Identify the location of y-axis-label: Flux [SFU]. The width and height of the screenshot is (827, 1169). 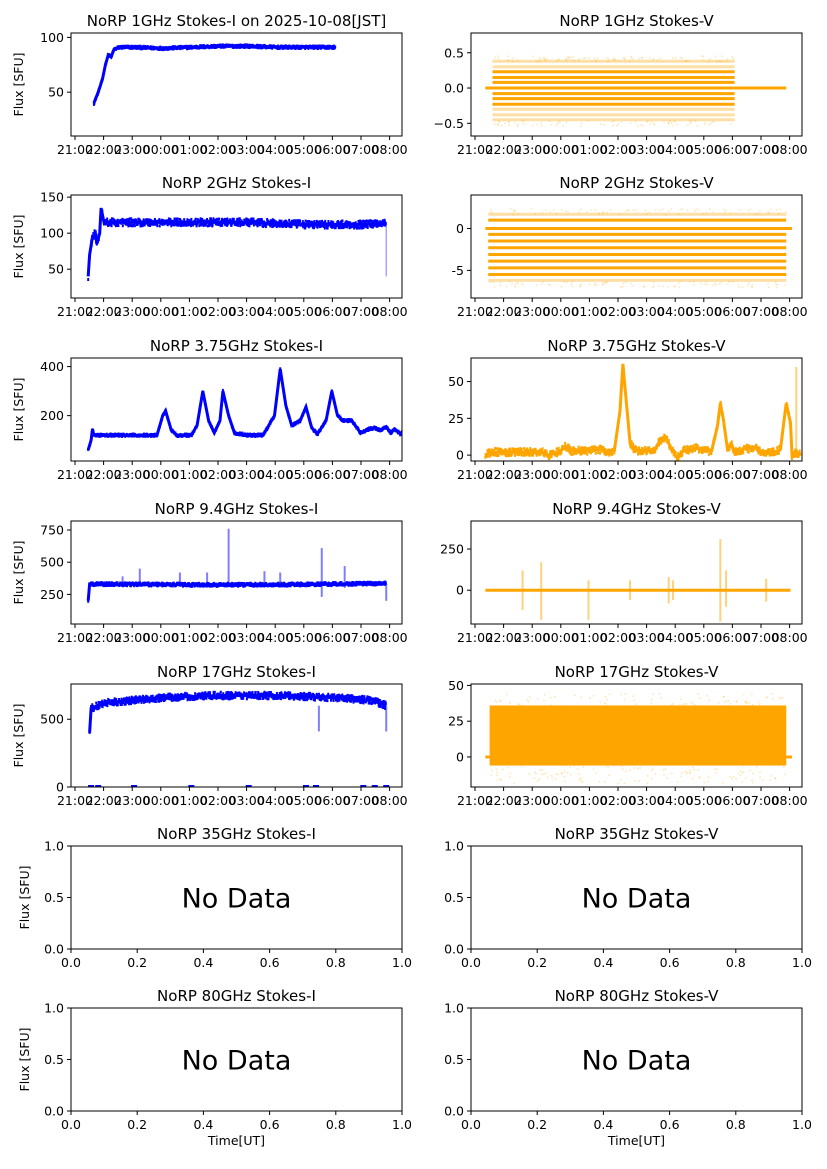
(18, 247).